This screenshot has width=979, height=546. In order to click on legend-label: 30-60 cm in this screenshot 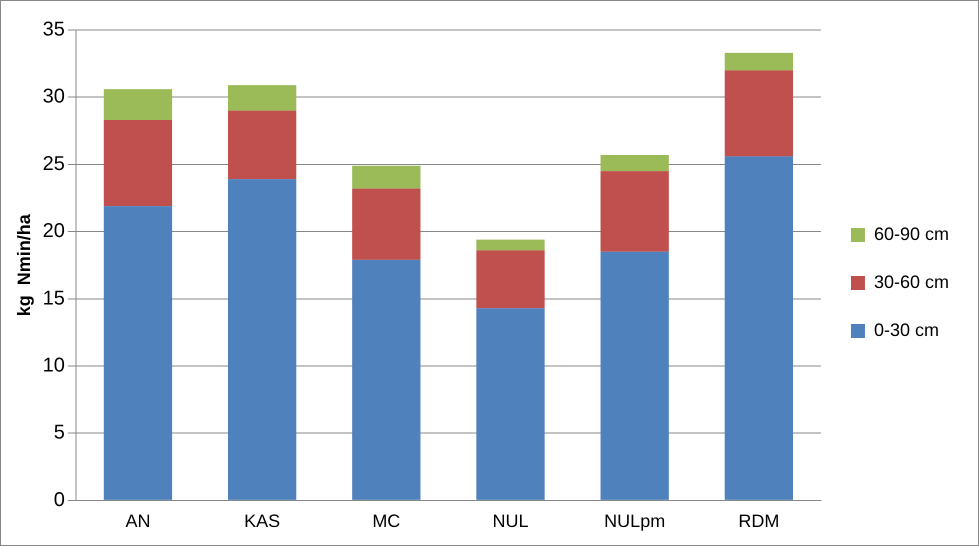, I will do `click(912, 282)`.